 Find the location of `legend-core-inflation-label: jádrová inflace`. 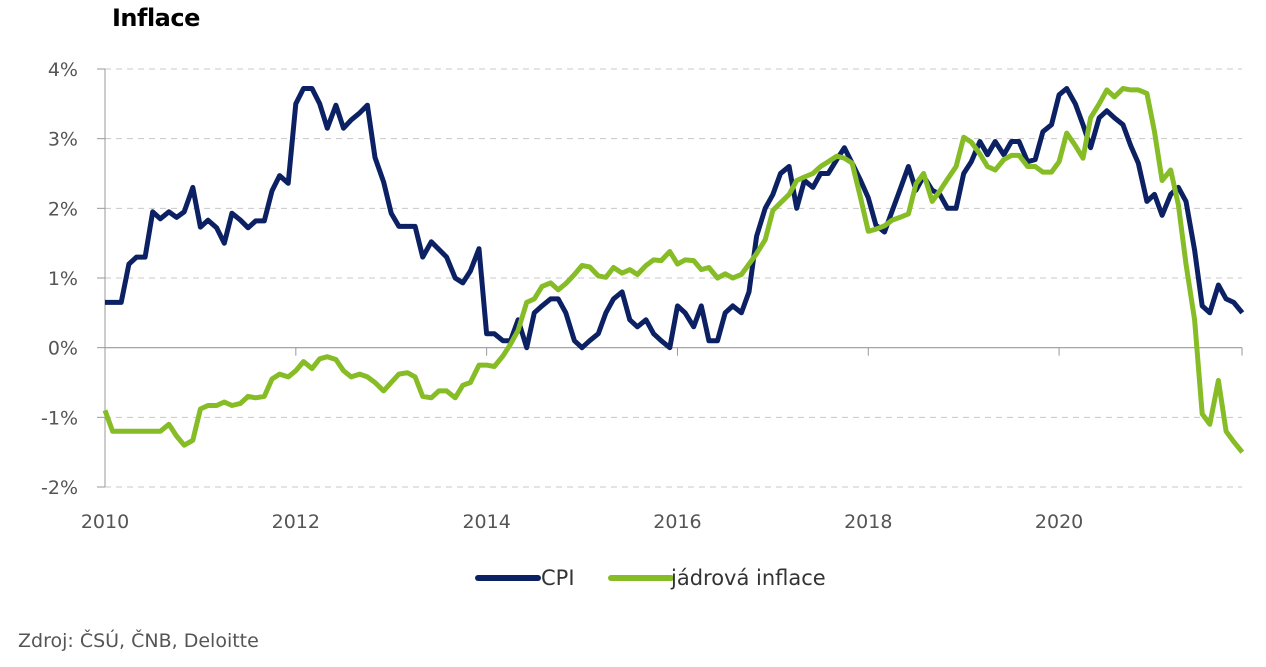

legend-core-inflation-label: jádrová inflace is located at coordinates (748, 578).